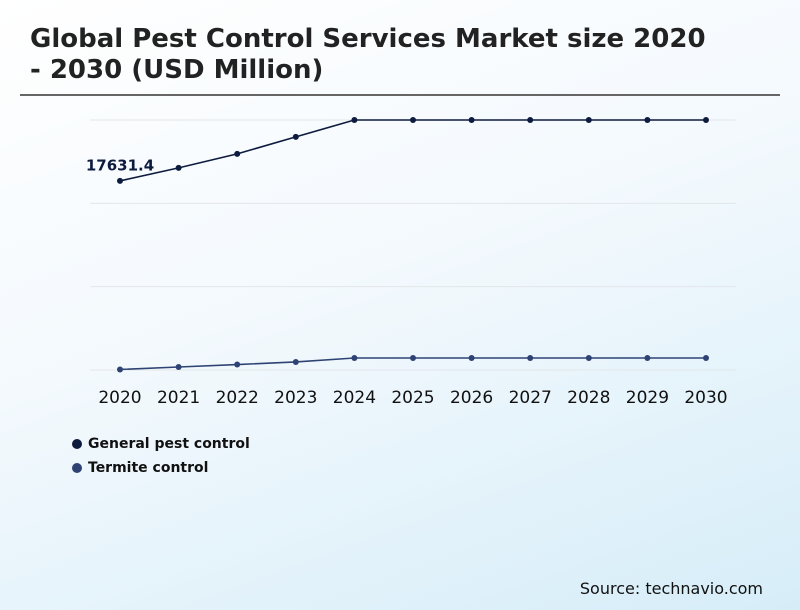 This screenshot has width=800, height=610. Describe the element at coordinates (120, 165) in the screenshot. I see `data-label: 17631.4` at that location.